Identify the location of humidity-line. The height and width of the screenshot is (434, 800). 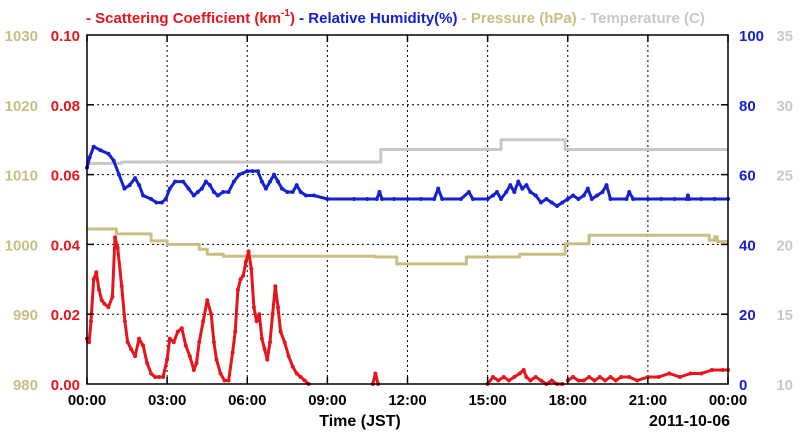
(406, 176).